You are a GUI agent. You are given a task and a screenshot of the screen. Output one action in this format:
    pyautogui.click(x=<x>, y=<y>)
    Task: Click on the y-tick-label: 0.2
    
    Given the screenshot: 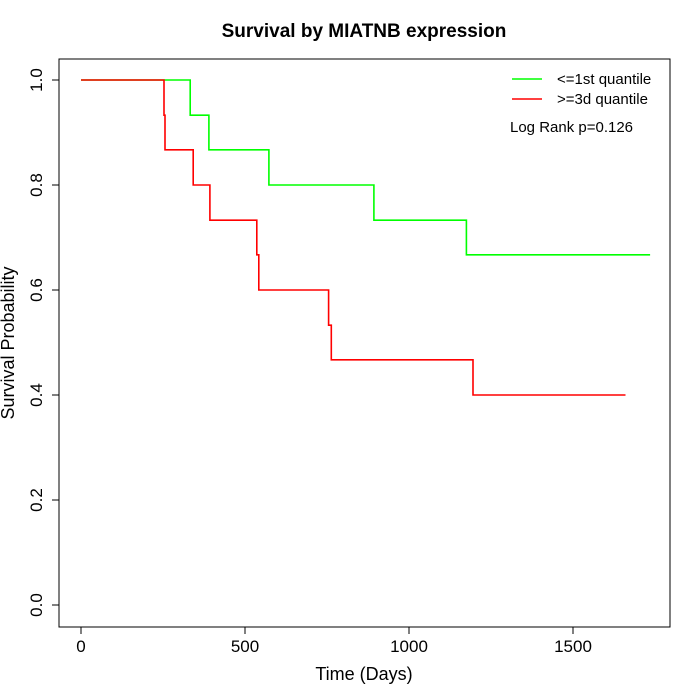 What is the action you would take?
    pyautogui.click(x=36, y=500)
    